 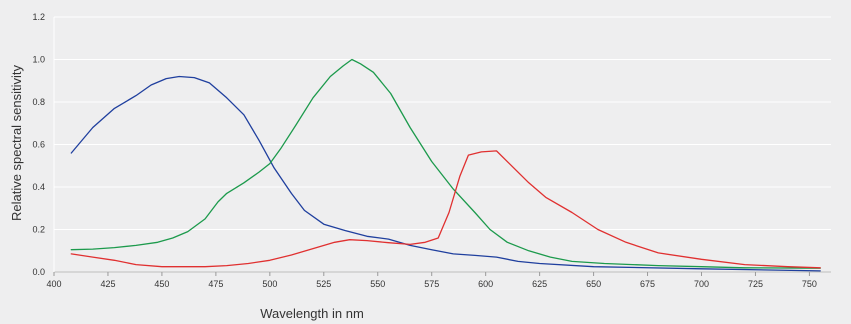 I want to click on x-tick-label: 500, so click(x=269, y=284).